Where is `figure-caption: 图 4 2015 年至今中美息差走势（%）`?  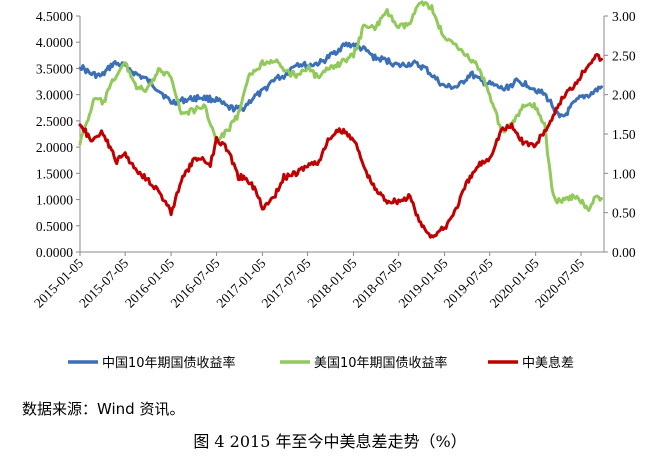
figure-caption: 图 4 2015 年至今中美息差走势（%） is located at coordinates (330, 441).